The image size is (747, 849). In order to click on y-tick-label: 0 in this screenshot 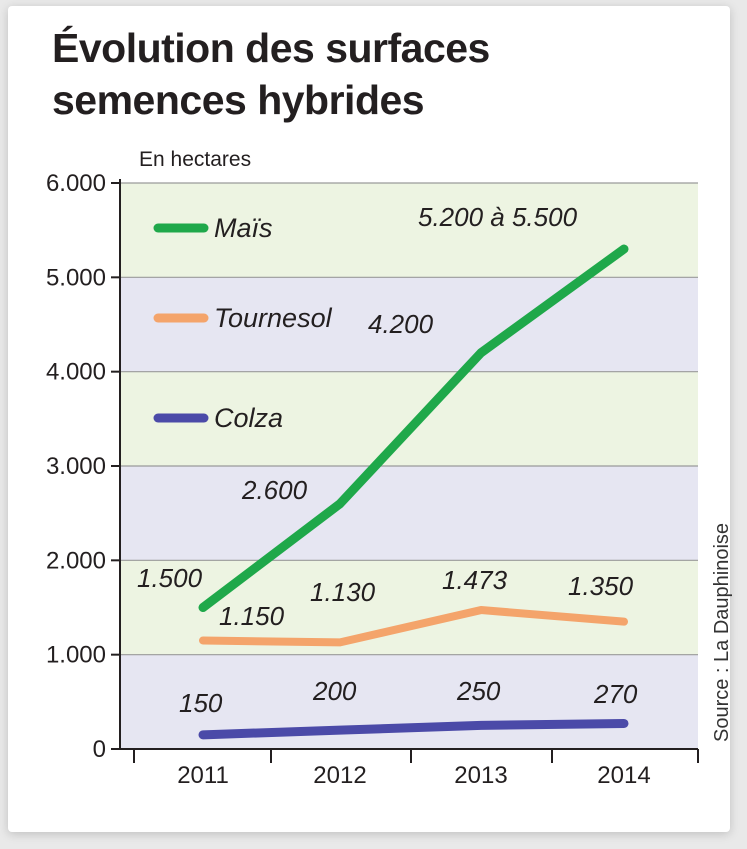, I will do `click(99, 749)`.